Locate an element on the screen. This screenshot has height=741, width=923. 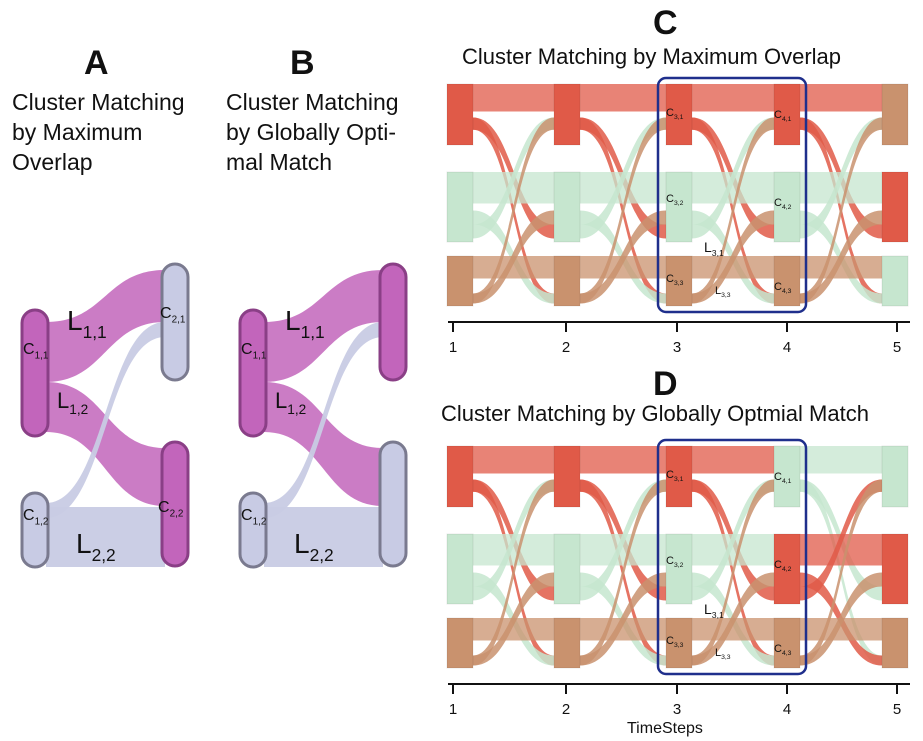
x-tick-label: 2 is located at coordinates (566, 347).